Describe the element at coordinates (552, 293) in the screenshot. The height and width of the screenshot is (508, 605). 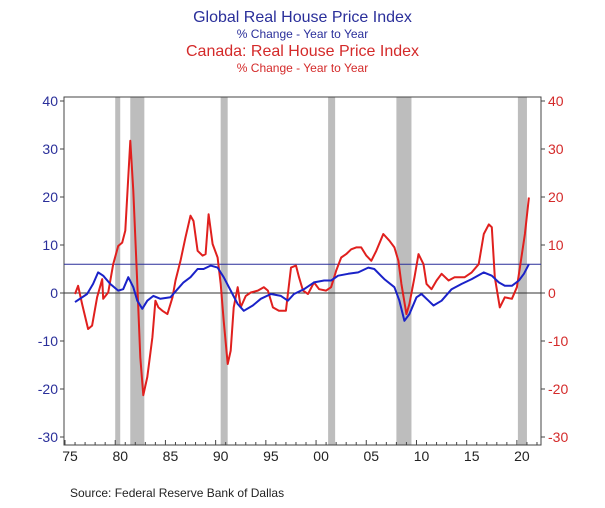
I see `y-tick-label-right: 0` at that location.